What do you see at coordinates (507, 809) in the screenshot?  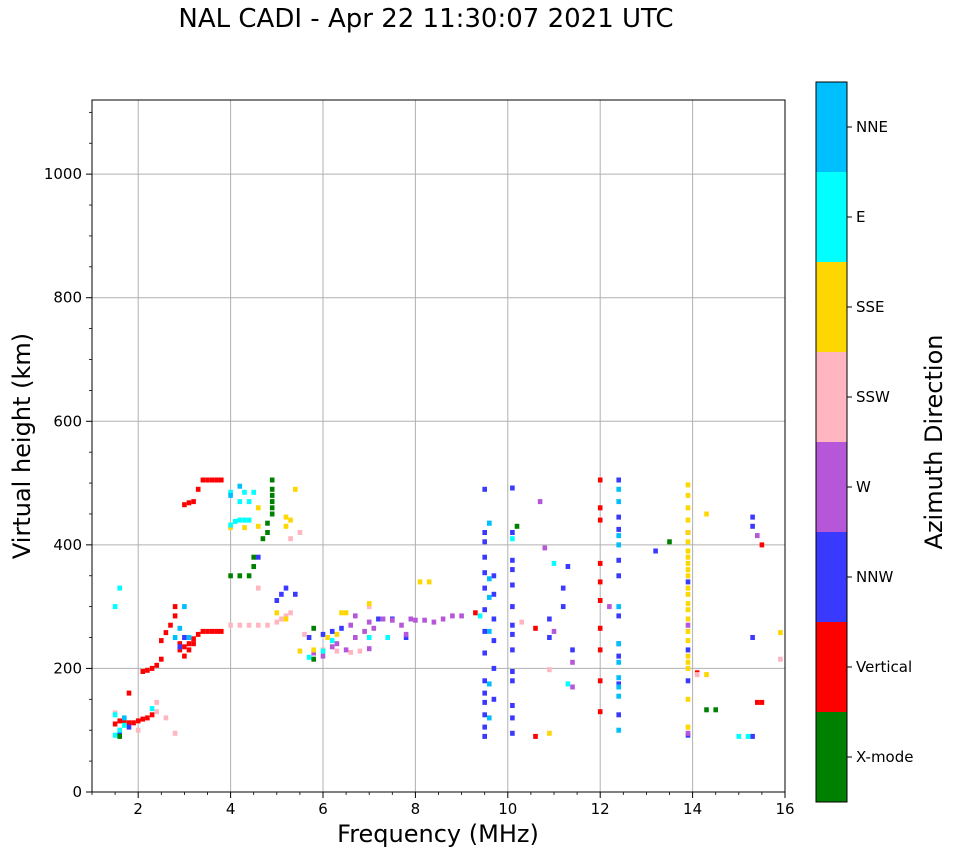 I see `x-tick-label: 10` at bounding box center [507, 809].